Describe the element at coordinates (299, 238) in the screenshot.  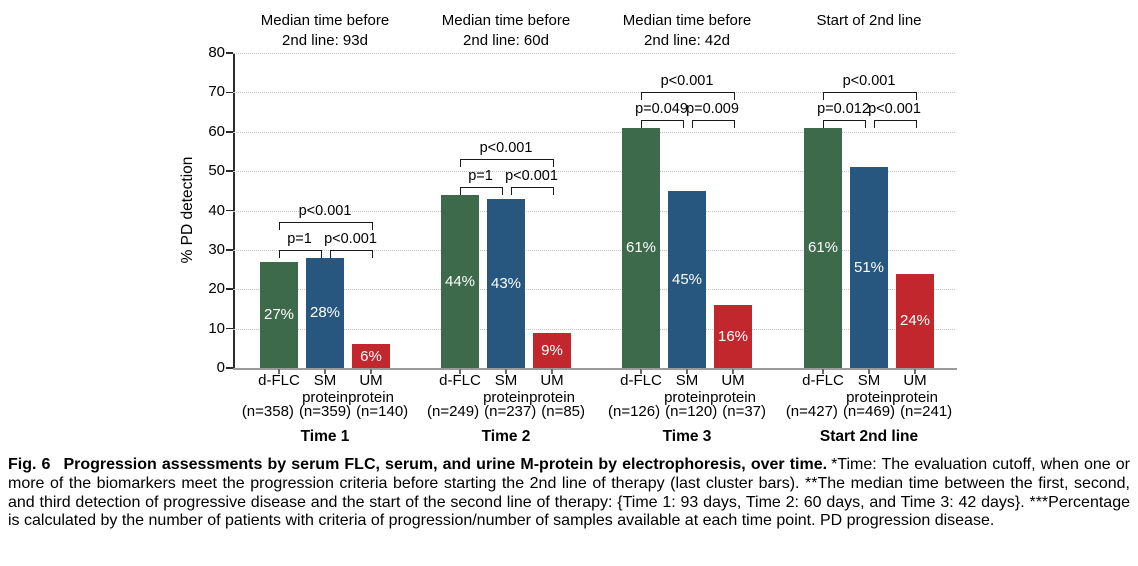
I see `p-value-label: p=1` at that location.